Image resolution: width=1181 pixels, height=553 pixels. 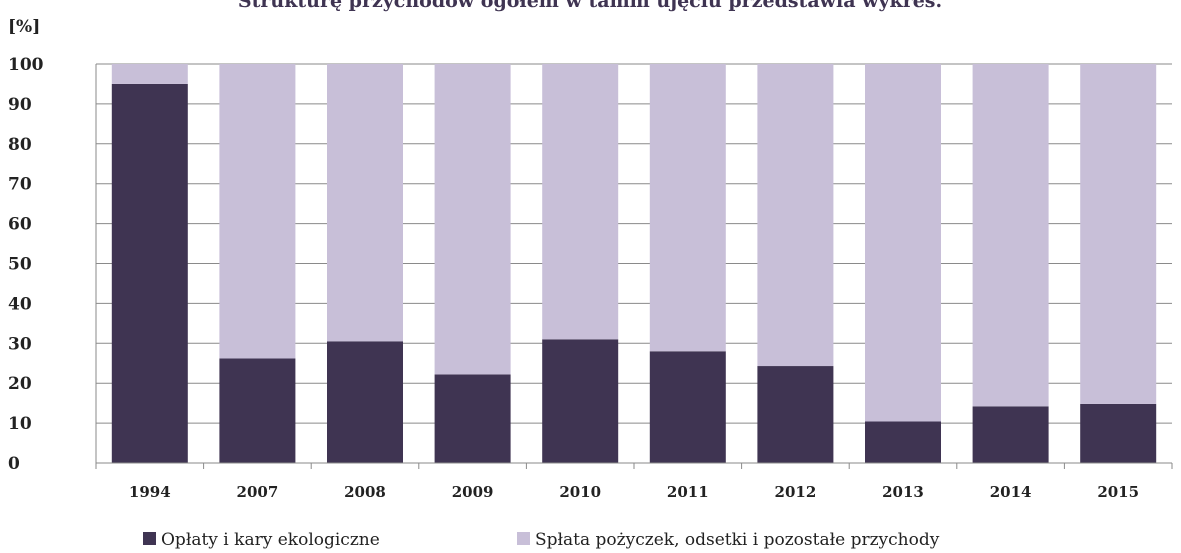 What do you see at coordinates (26, 65) in the screenshot?
I see `y-tick-label: 100` at bounding box center [26, 65].